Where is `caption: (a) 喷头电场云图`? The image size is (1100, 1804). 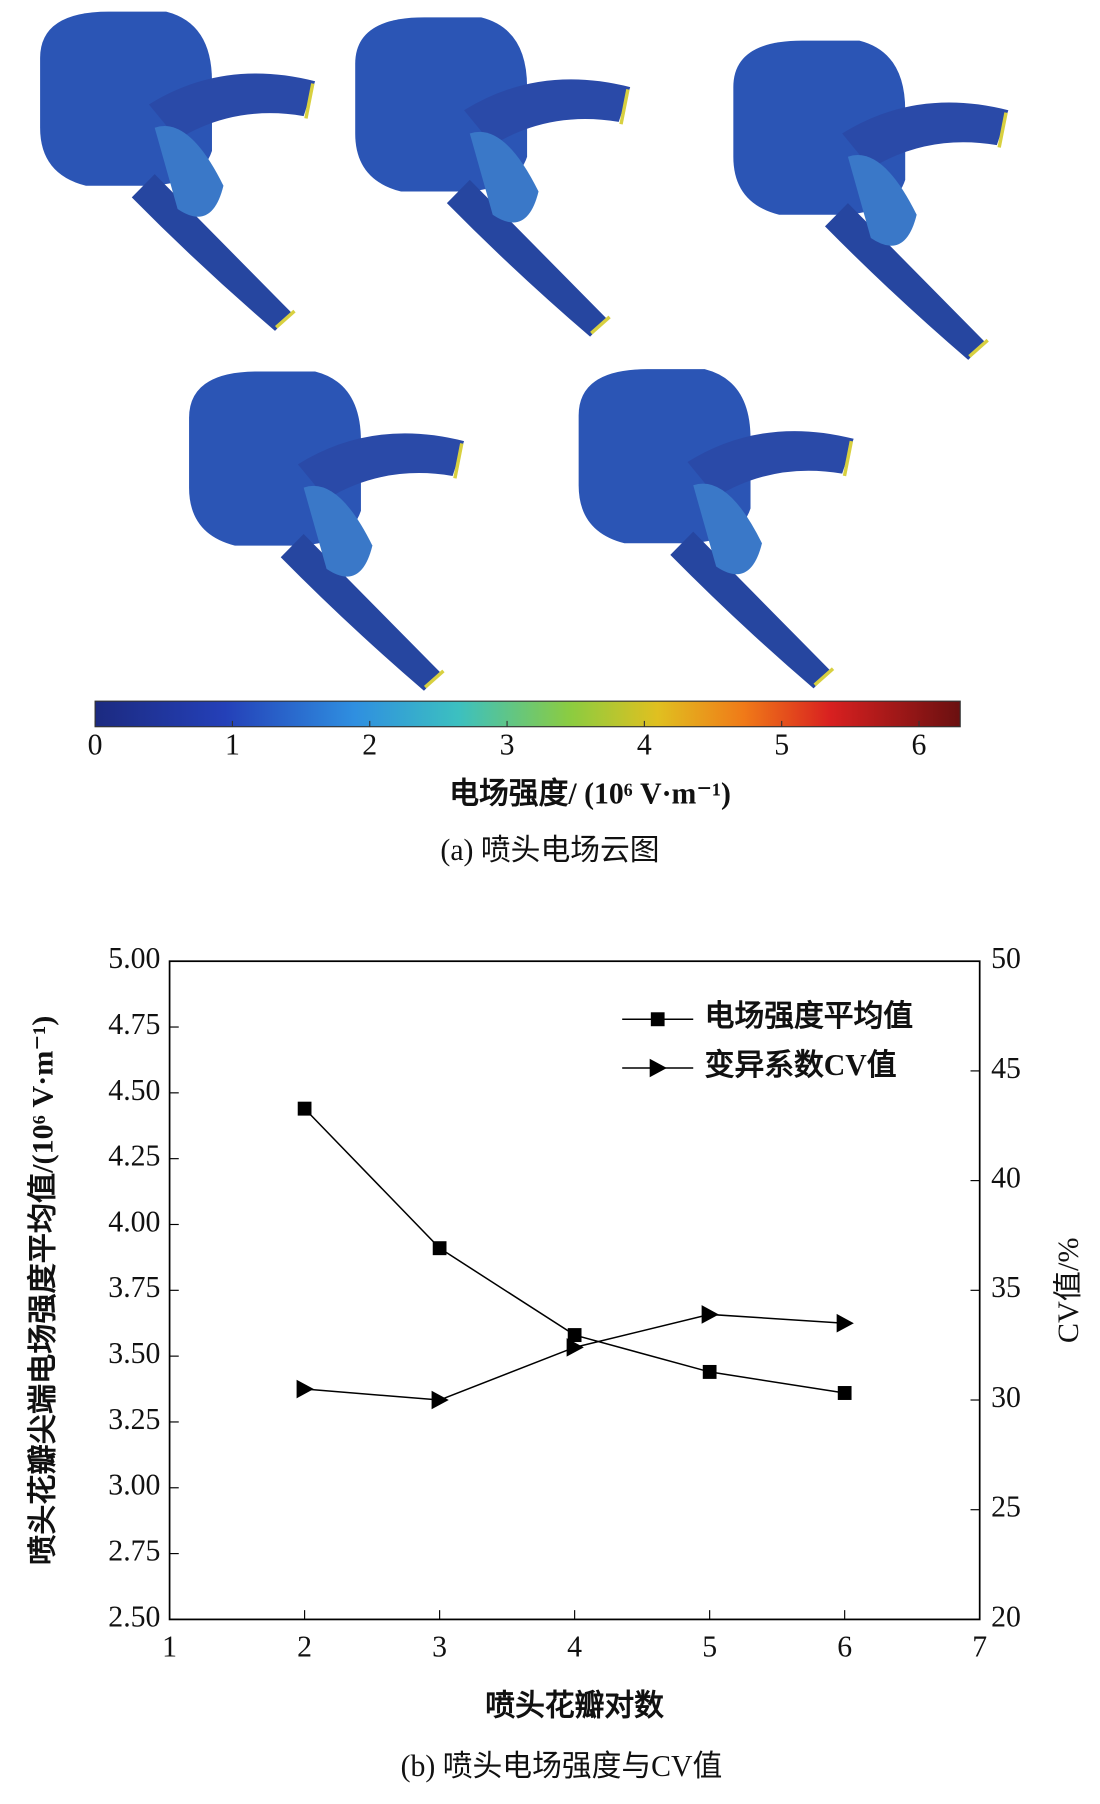 caption: (a) 喷头电场云图 is located at coordinates (549, 850).